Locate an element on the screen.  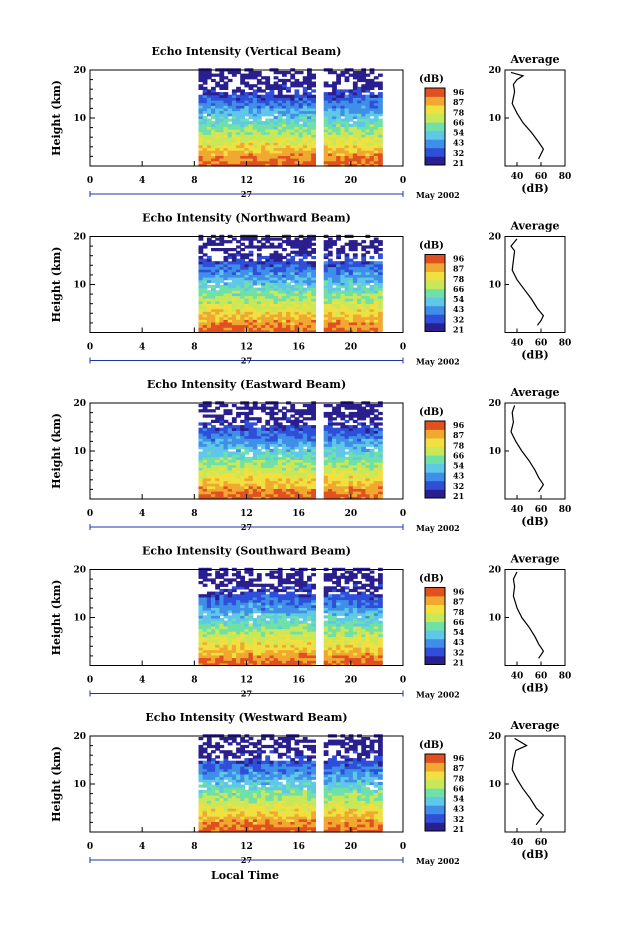
time-tick-label: 4 is located at coordinates (142, 181).